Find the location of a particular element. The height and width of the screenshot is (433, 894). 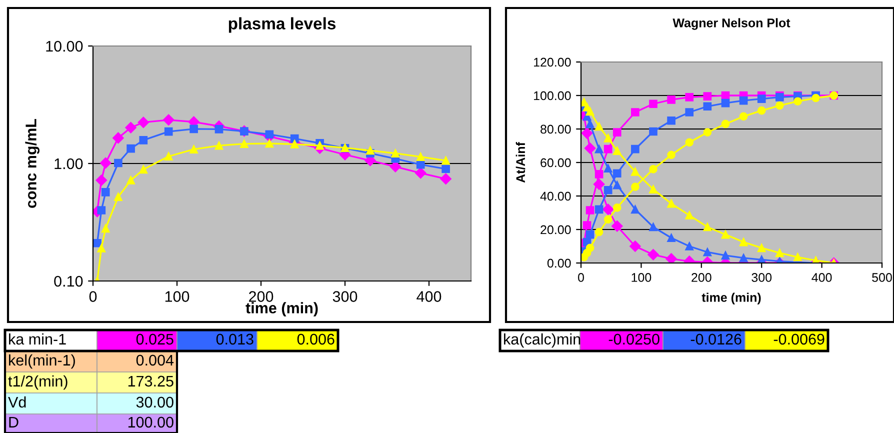

text: D is located at coordinates (13, 422).